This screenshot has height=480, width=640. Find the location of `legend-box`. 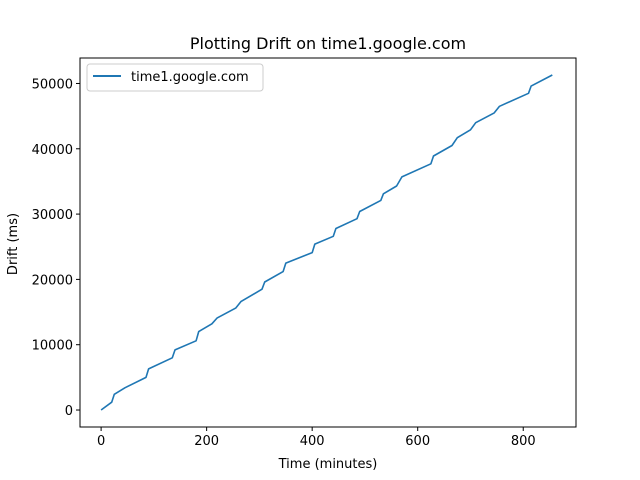

legend-box is located at coordinates (175, 77).